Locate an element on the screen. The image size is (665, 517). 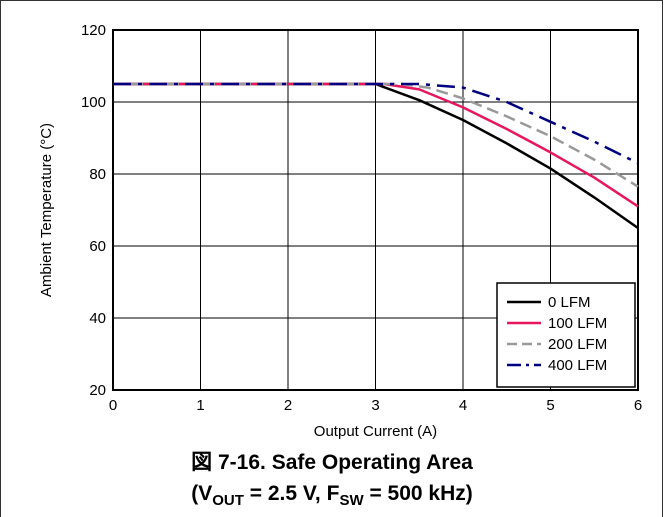
x-axis-title: Output Current (A) is located at coordinates (375, 431).